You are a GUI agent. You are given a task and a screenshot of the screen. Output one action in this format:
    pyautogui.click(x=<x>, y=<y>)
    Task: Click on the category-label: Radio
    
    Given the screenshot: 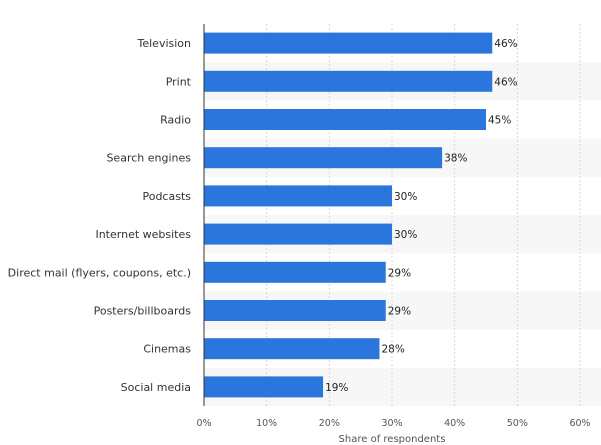 What is the action you would take?
    pyautogui.click(x=175, y=120)
    